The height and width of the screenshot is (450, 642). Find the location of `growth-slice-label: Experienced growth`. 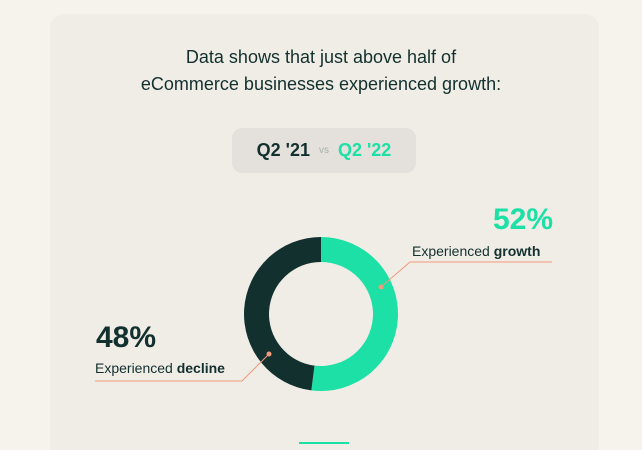

growth-slice-label: Experienced growth is located at coordinates (476, 251).